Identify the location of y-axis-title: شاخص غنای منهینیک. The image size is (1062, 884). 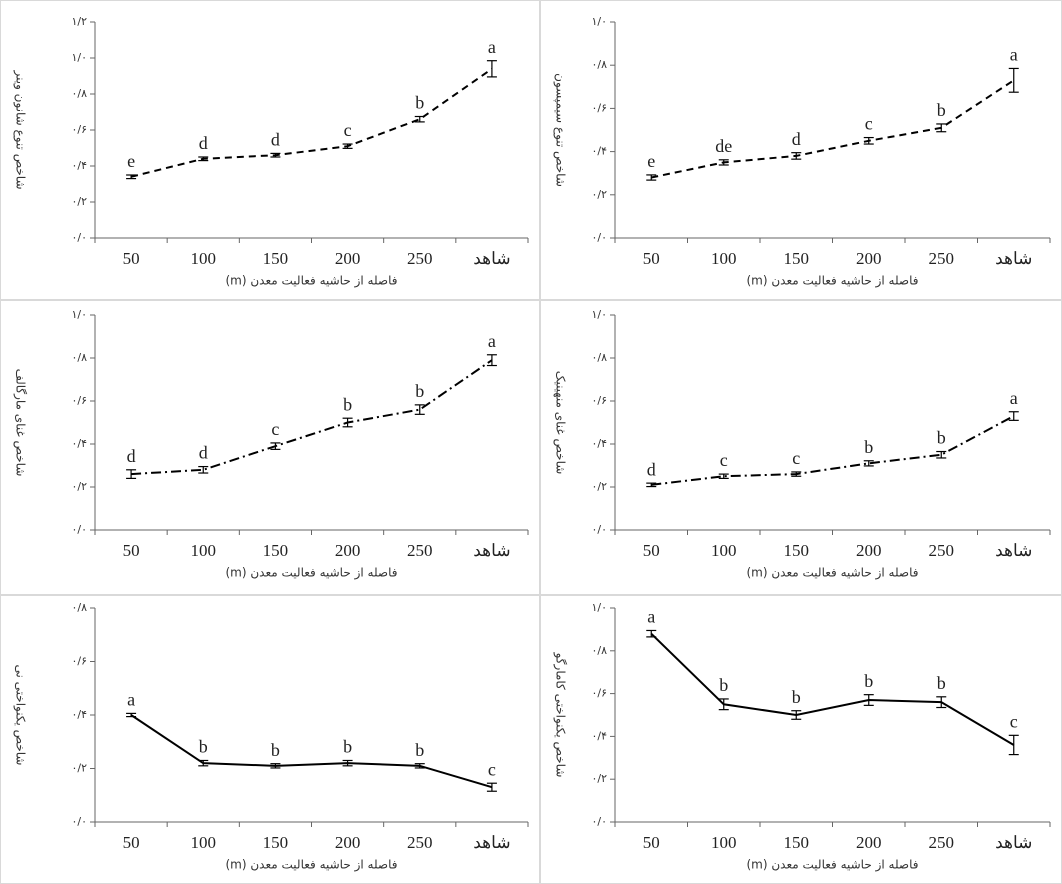
(560, 423).